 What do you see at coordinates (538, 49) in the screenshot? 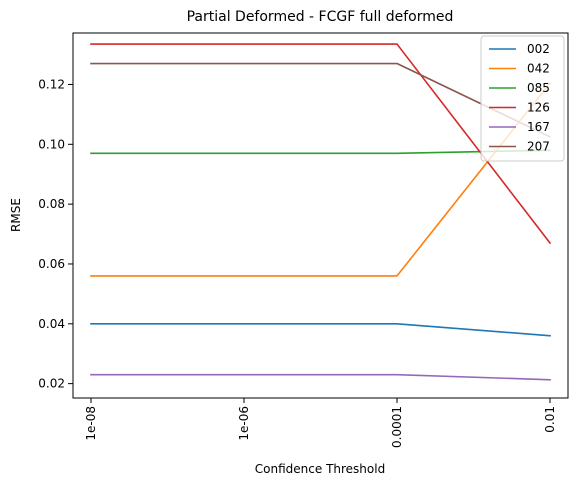
I see `legend-label-002: 002` at bounding box center [538, 49].